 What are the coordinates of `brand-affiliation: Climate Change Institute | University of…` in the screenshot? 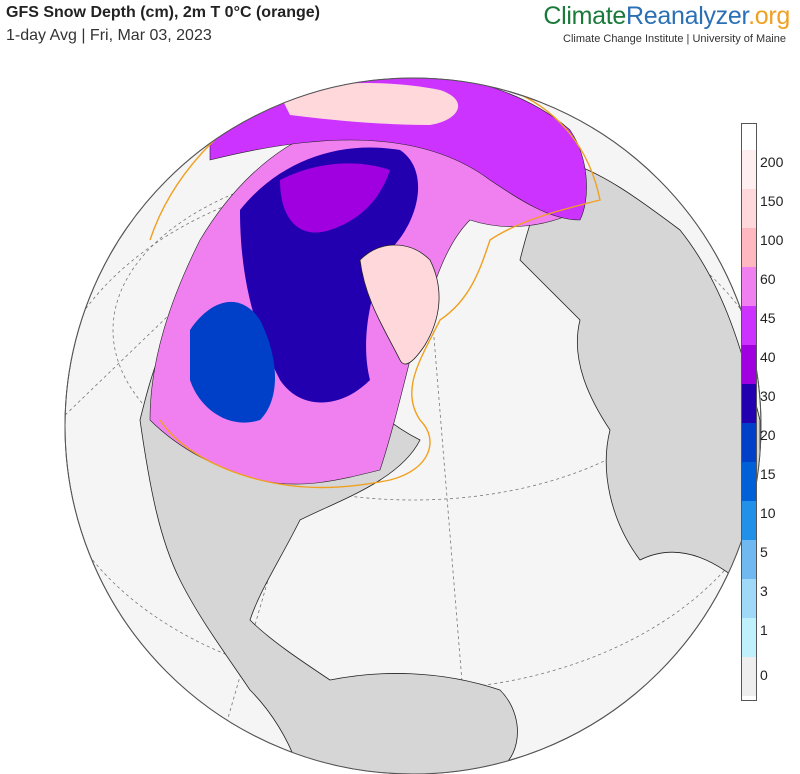 It's located at (674, 39).